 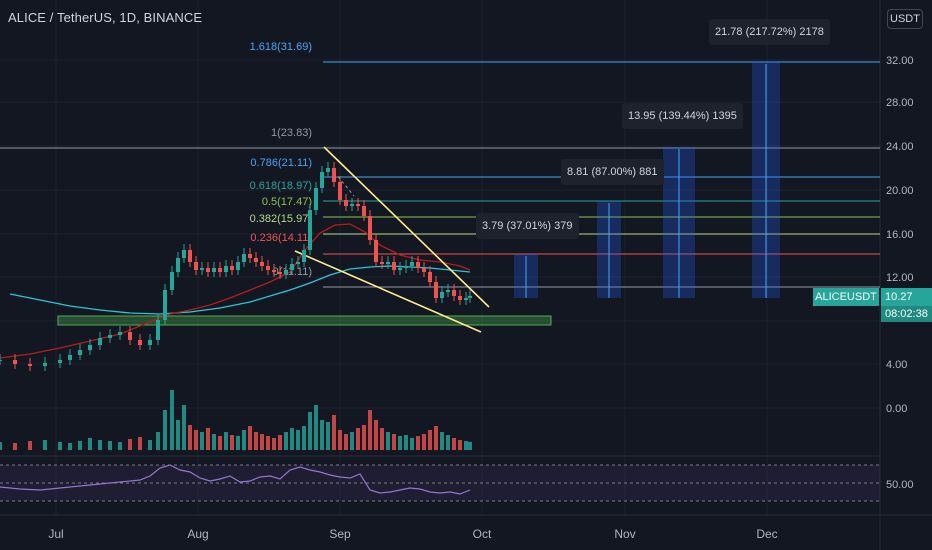 I want to click on wedge-lower-line, so click(x=388, y=291).